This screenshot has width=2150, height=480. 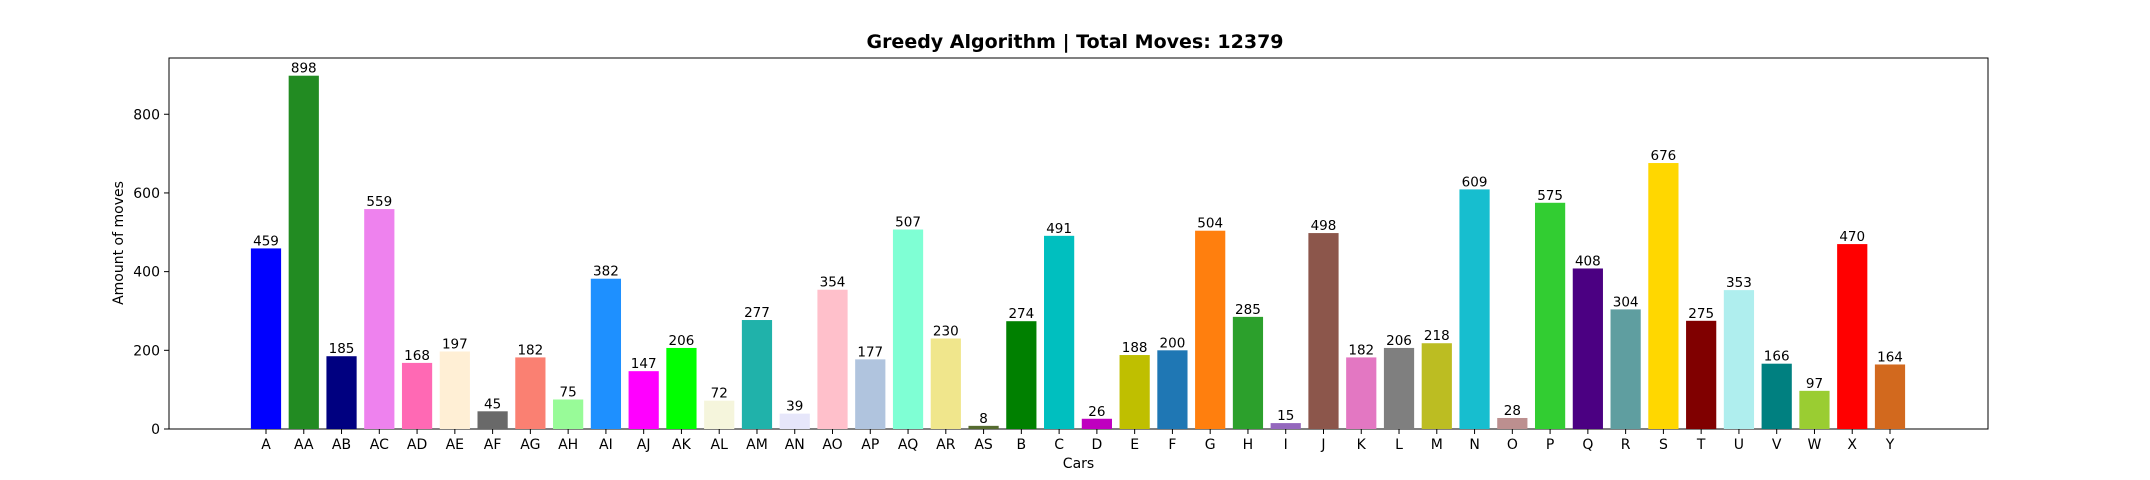 What do you see at coordinates (1588, 261) in the screenshot?
I see `value-label-Q: 408` at bounding box center [1588, 261].